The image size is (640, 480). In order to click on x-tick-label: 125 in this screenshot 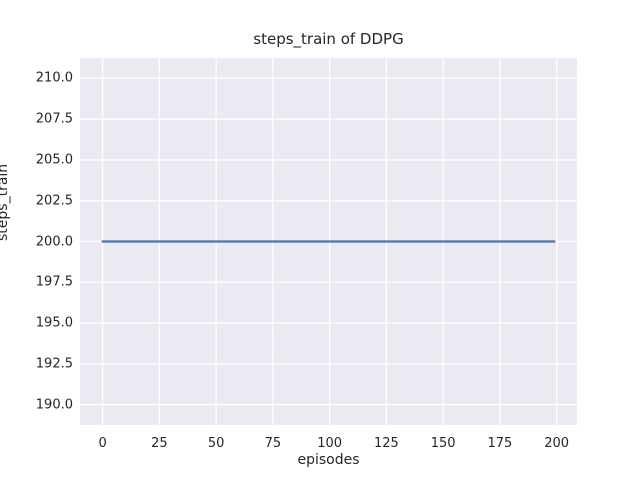, I will do `click(386, 443)`.